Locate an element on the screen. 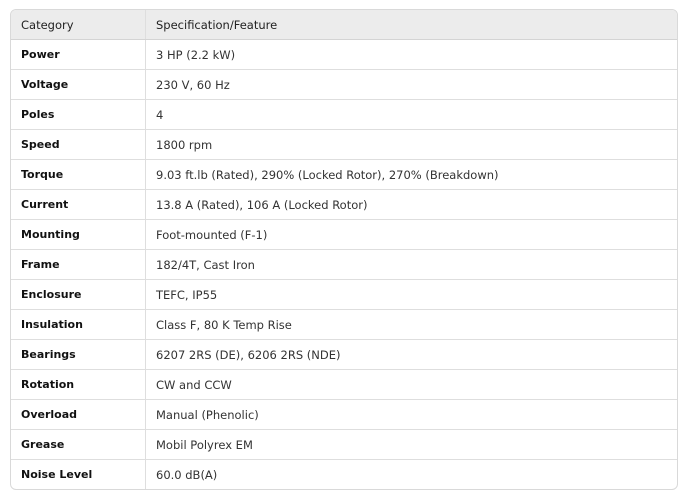 The height and width of the screenshot is (500, 688). table-row: Poles 4 is located at coordinates (344, 114).